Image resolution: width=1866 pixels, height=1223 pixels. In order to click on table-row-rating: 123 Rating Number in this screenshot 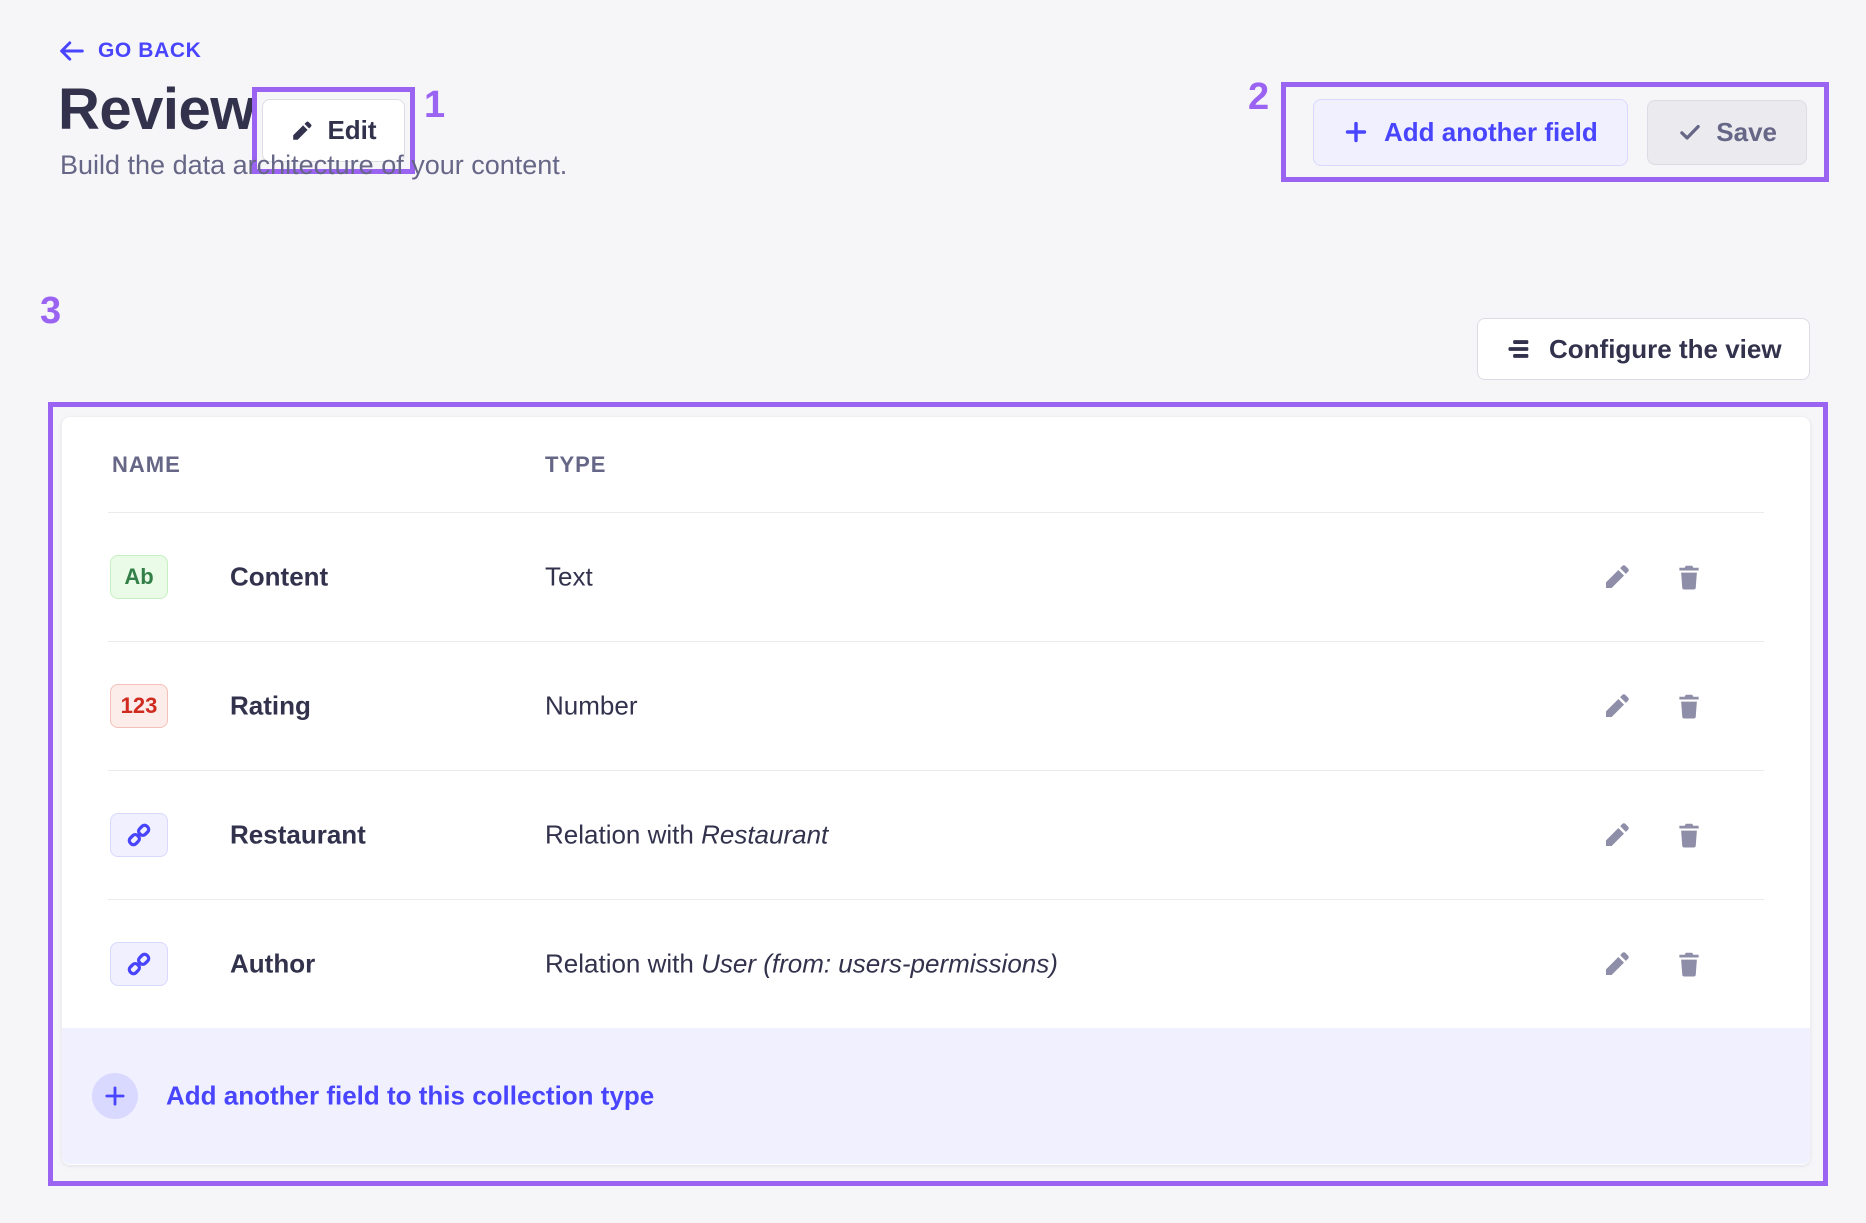, I will do `click(936, 706)`.